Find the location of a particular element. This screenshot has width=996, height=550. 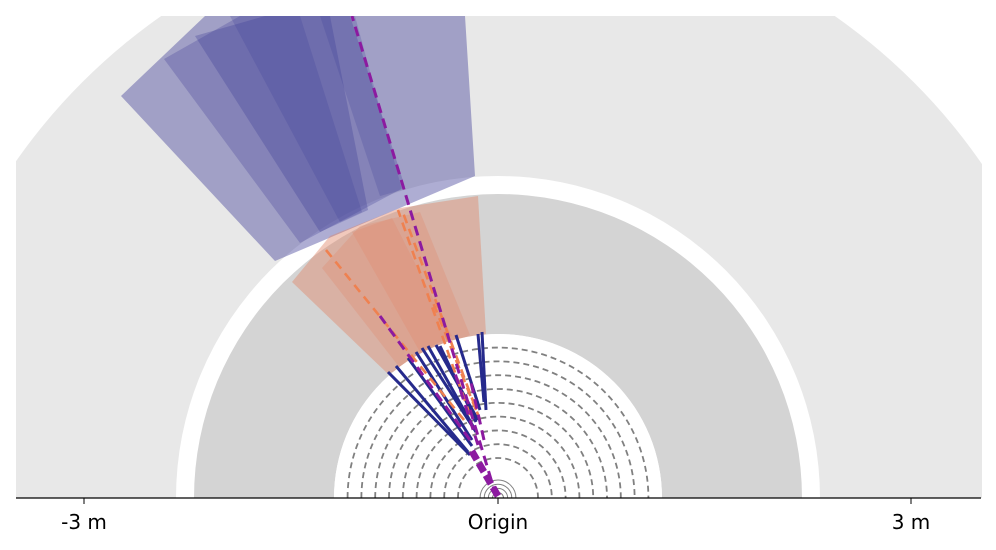

charged-tracks is located at coordinates (437, 394).